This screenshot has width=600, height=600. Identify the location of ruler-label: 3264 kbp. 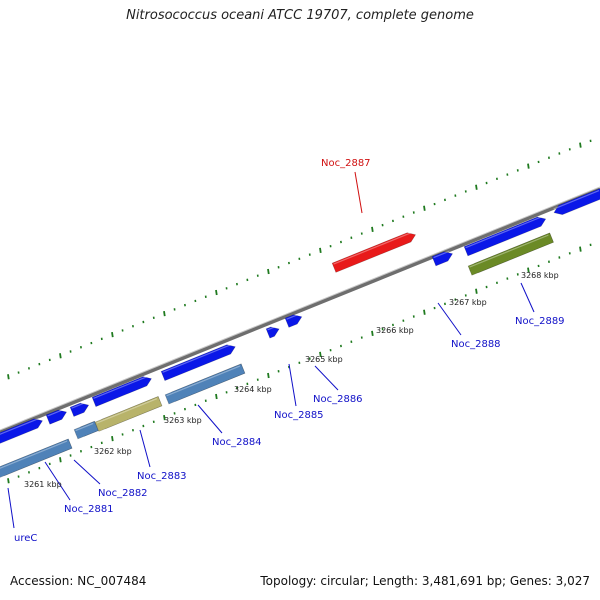
(253, 389).